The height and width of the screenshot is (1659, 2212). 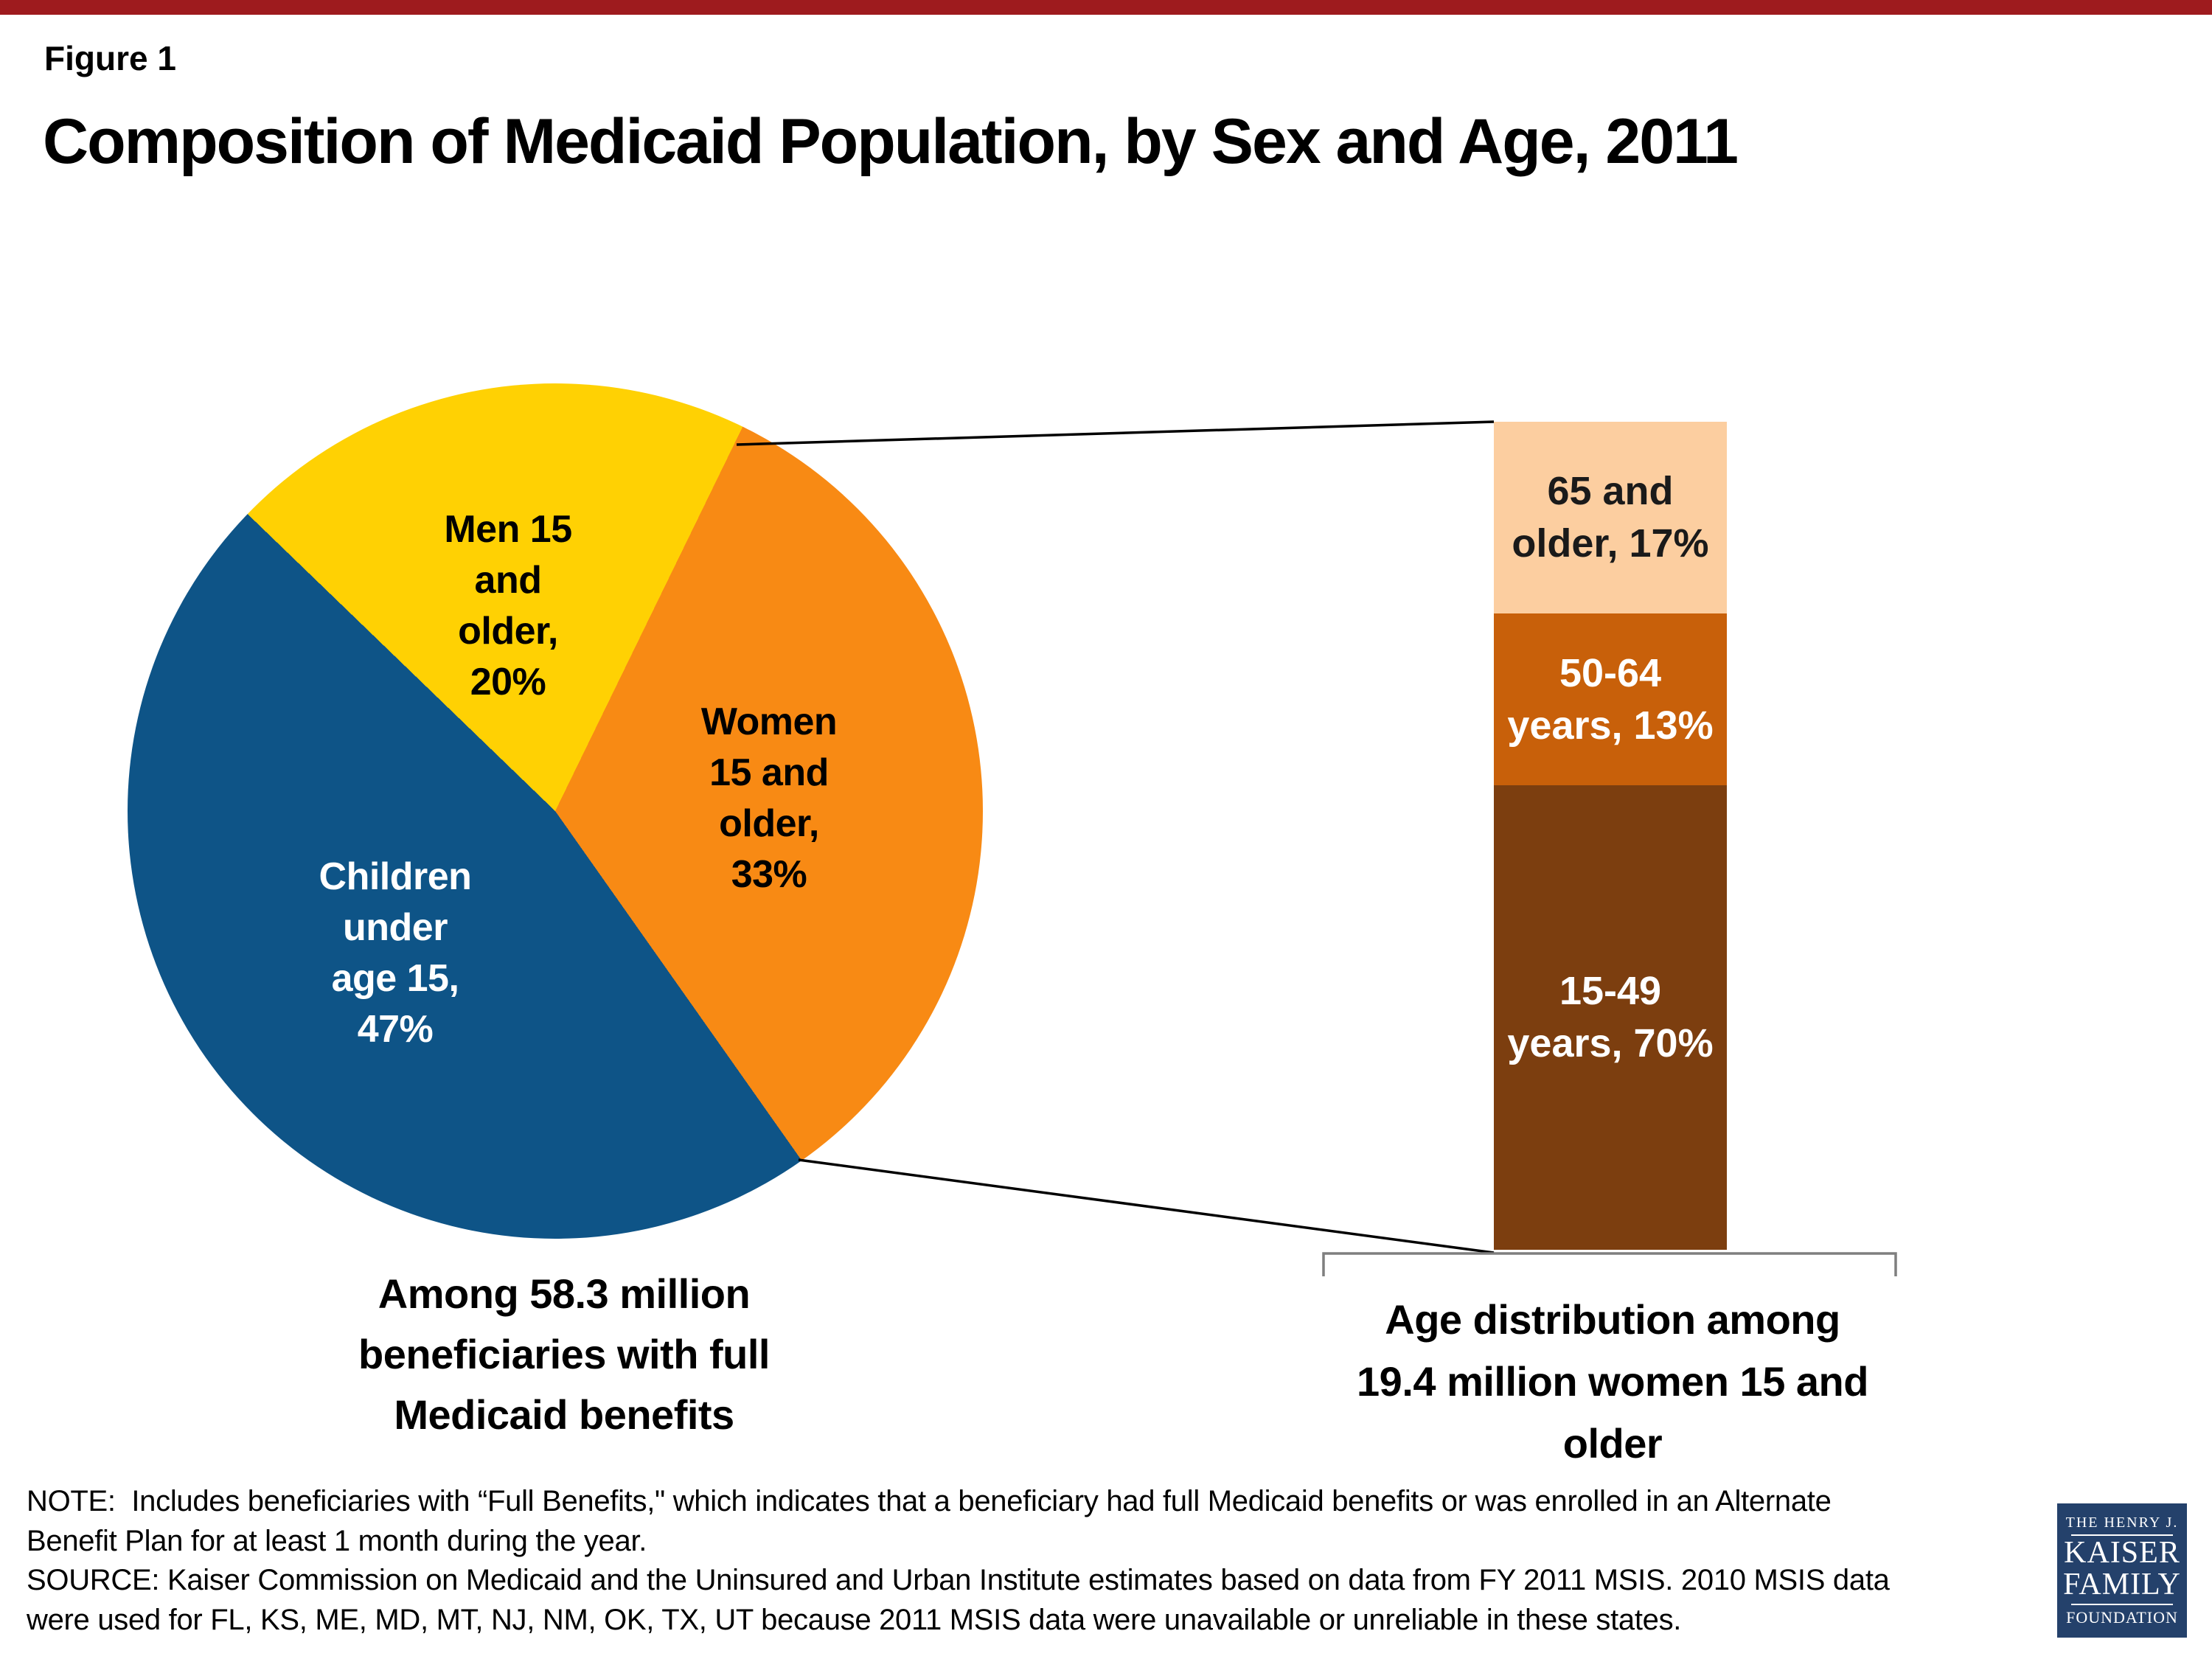 I want to click on bar-segment-label: 65 and, so click(x=1610, y=491).